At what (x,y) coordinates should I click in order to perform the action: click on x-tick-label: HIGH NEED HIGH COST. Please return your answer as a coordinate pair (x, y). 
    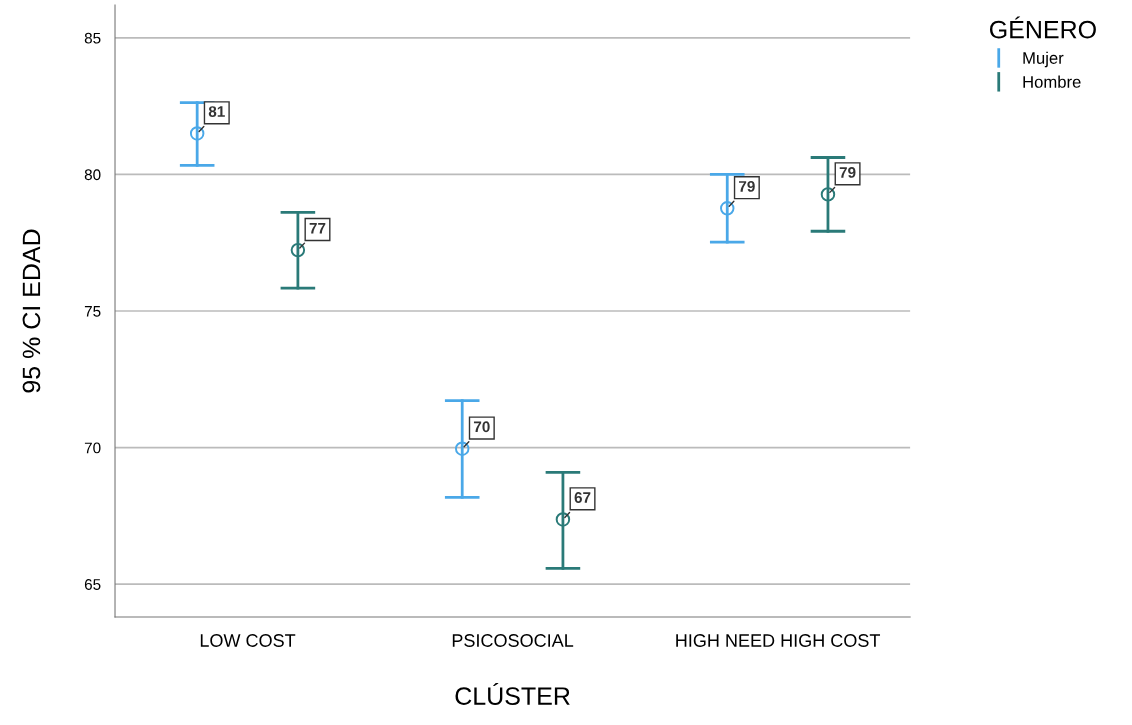
    Looking at the image, I should click on (778, 640).